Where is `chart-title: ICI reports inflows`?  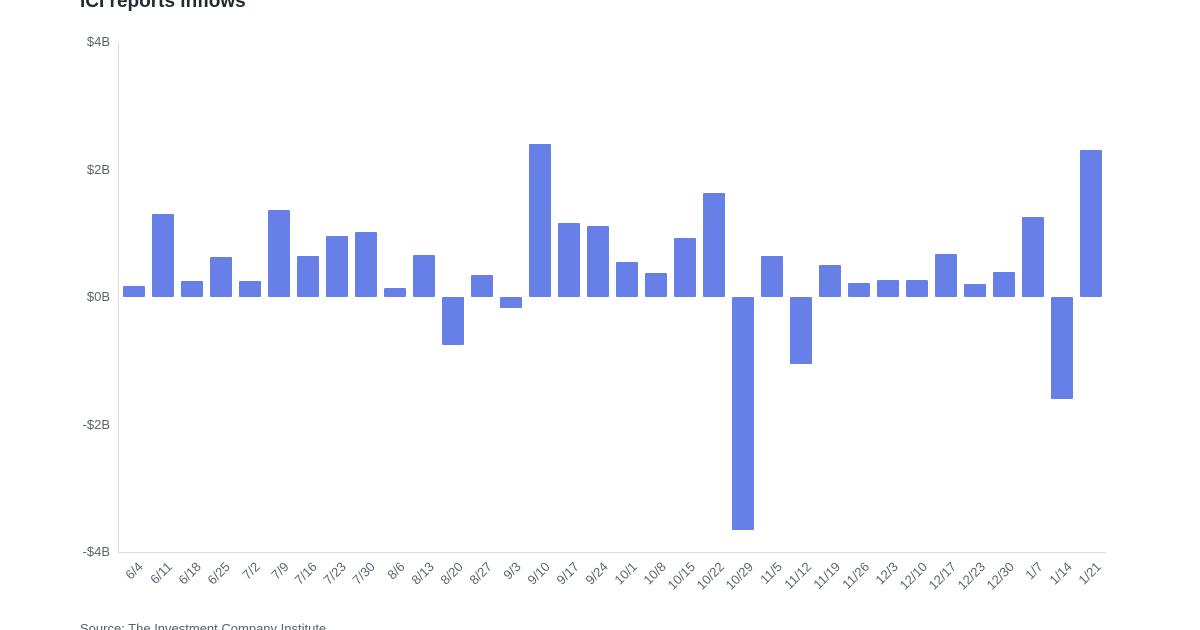
chart-title: ICI reports inflows is located at coordinates (163, 6).